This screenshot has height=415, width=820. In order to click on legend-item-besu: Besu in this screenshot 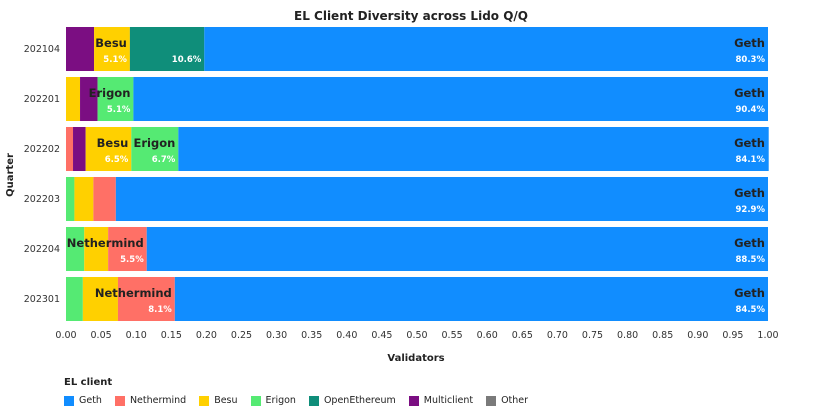, I will do `click(218, 400)`.